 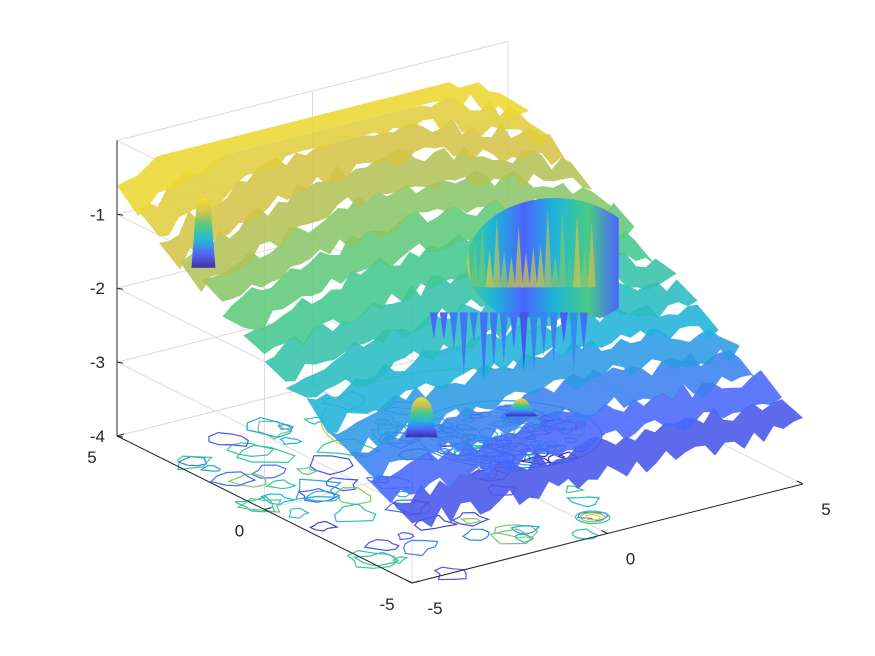 I want to click on disc-well, so click(x=543, y=258).